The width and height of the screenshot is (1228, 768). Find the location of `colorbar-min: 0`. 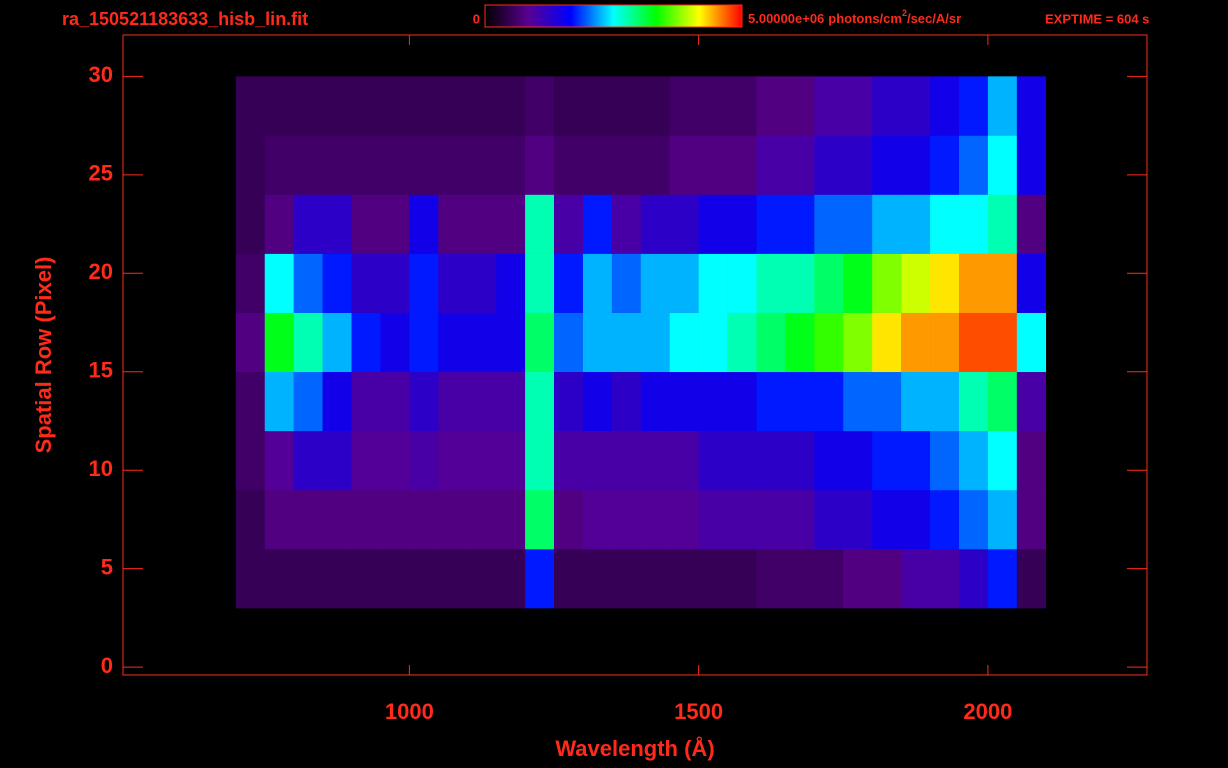

colorbar-min: 0 is located at coordinates (476, 18).